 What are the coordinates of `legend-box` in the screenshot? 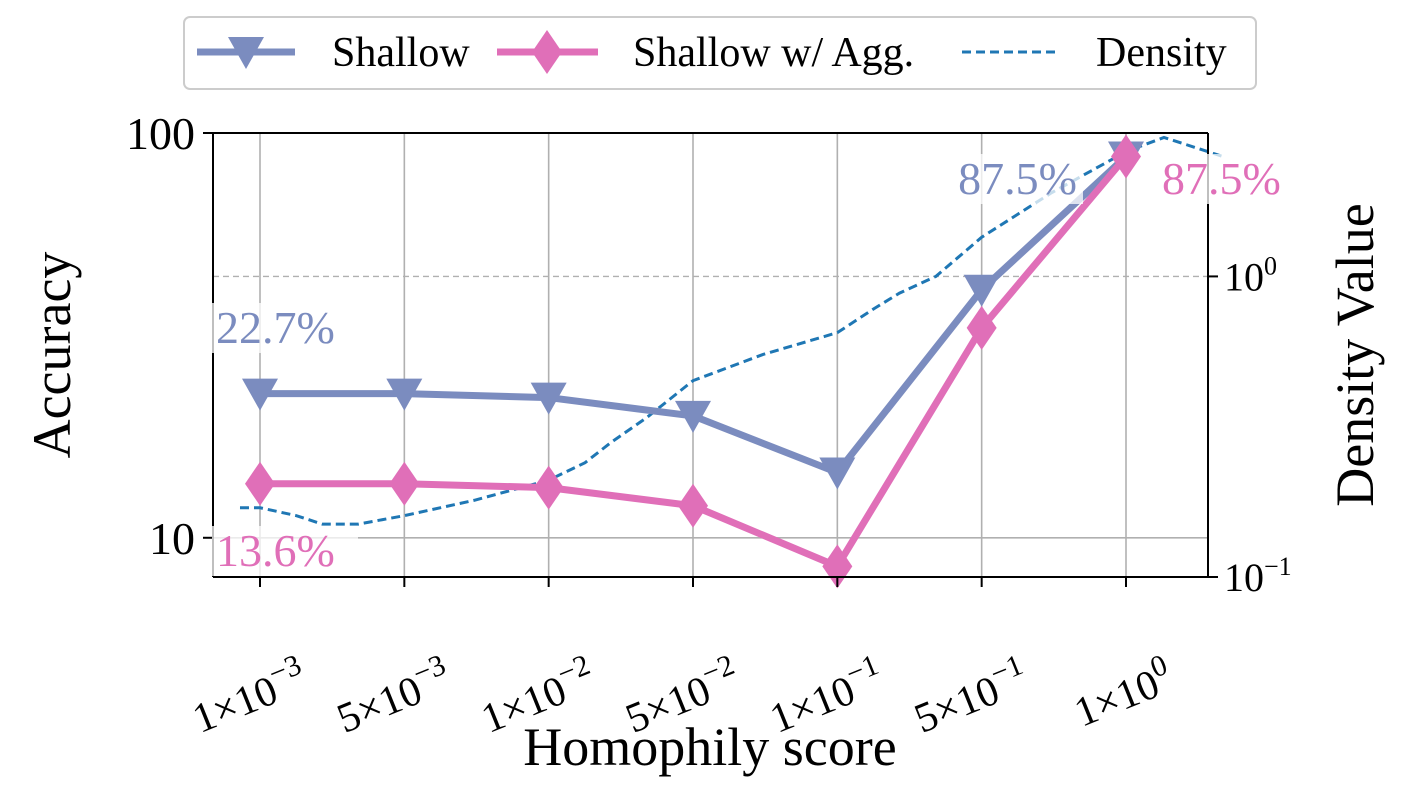 It's located at (720, 53).